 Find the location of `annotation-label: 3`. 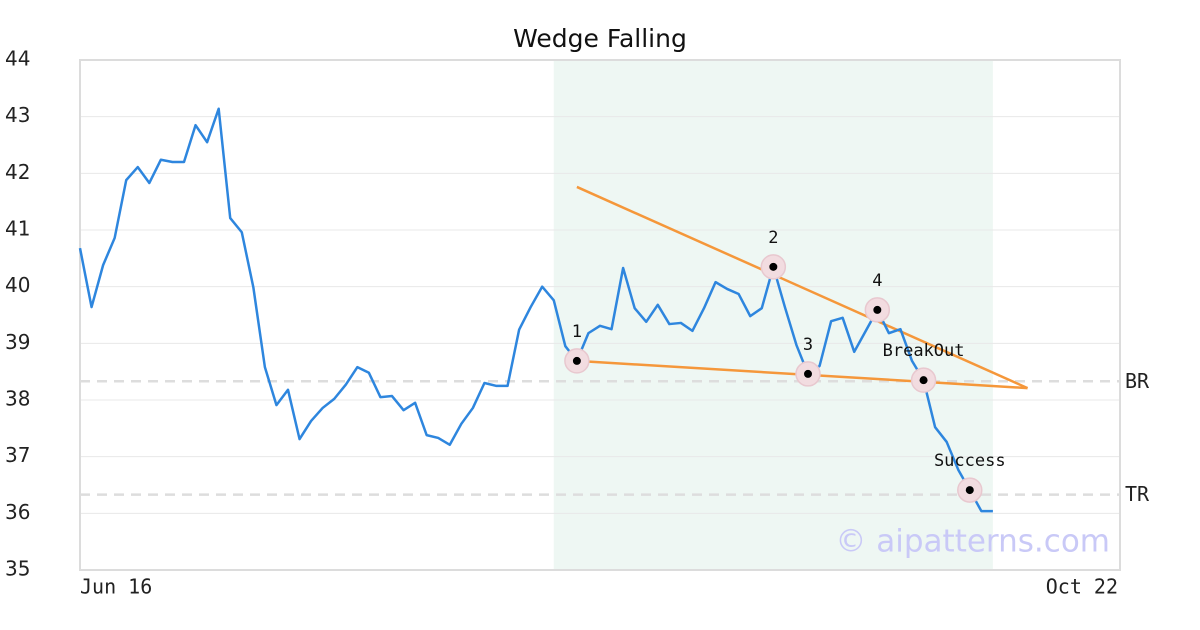

annotation-label: 3 is located at coordinates (808, 345).